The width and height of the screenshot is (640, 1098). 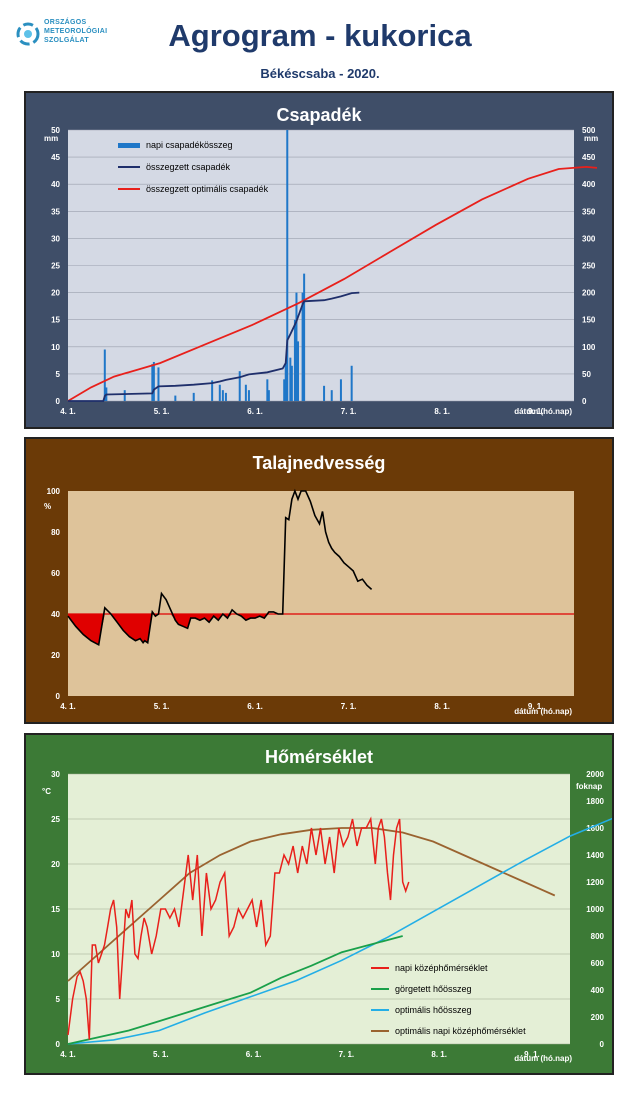 What do you see at coordinates (319, 115) in the screenshot?
I see `chart-title: Csapadék` at bounding box center [319, 115].